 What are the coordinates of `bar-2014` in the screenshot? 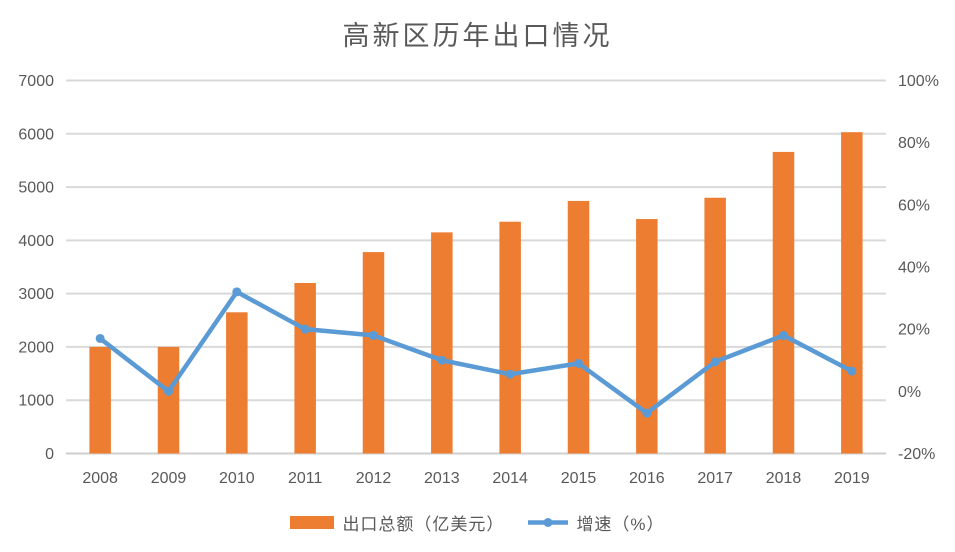 It's located at (510, 337).